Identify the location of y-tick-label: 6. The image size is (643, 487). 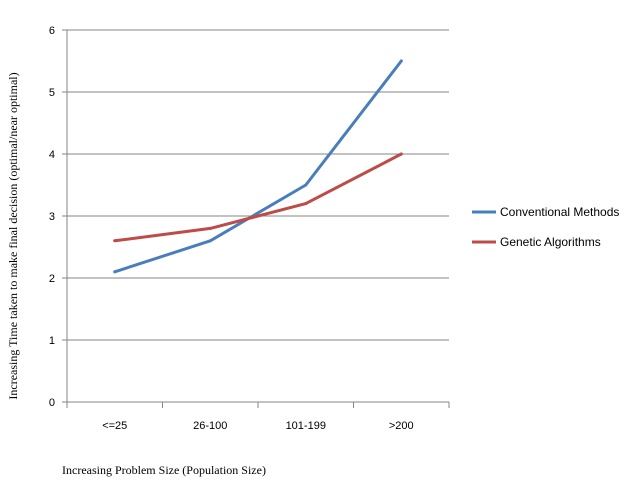
(52, 31).